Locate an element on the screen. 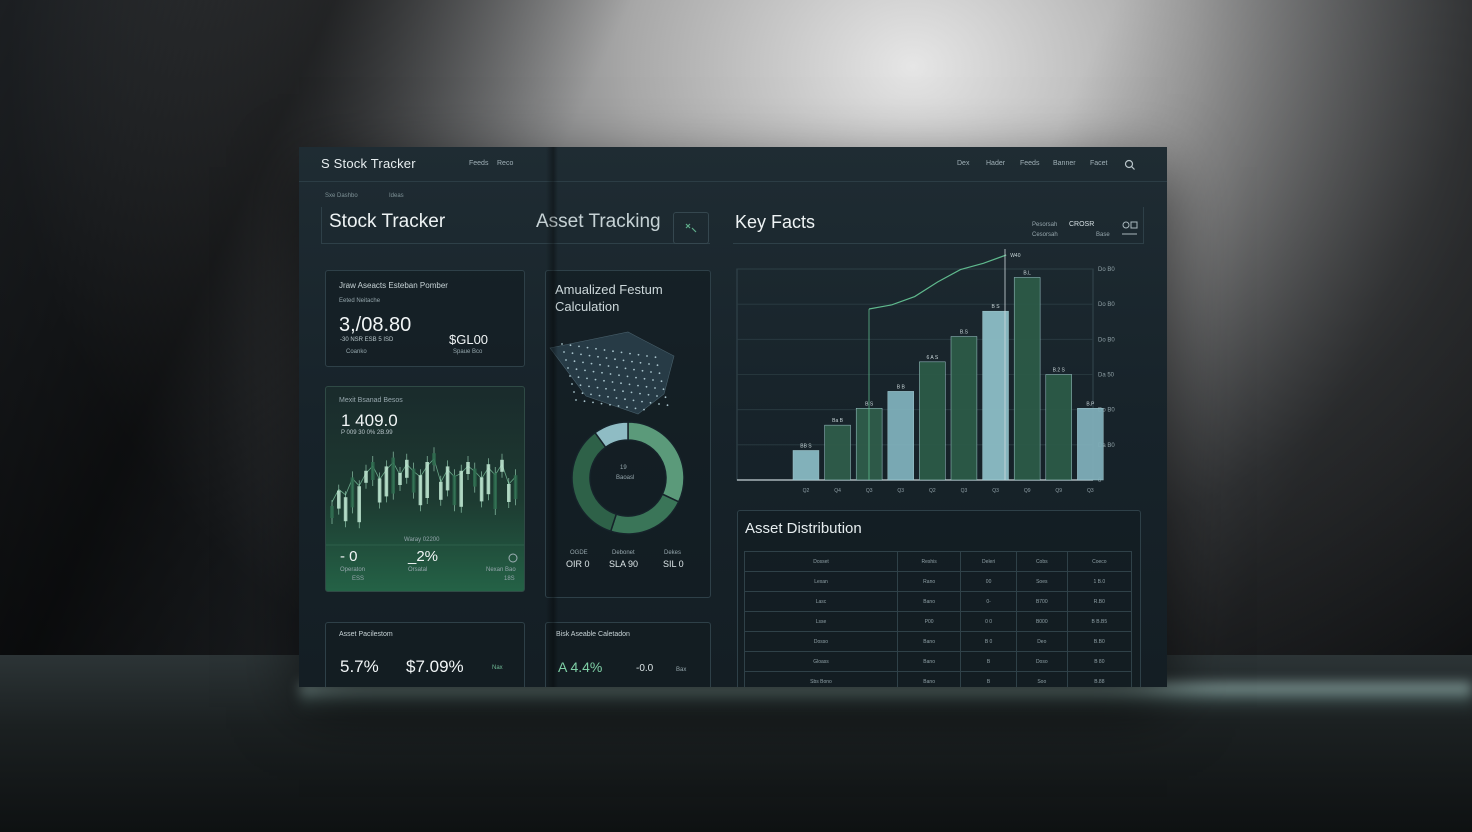 The width and height of the screenshot is (1472, 832). key-facts-title: Key Facts is located at coordinates (775, 222).